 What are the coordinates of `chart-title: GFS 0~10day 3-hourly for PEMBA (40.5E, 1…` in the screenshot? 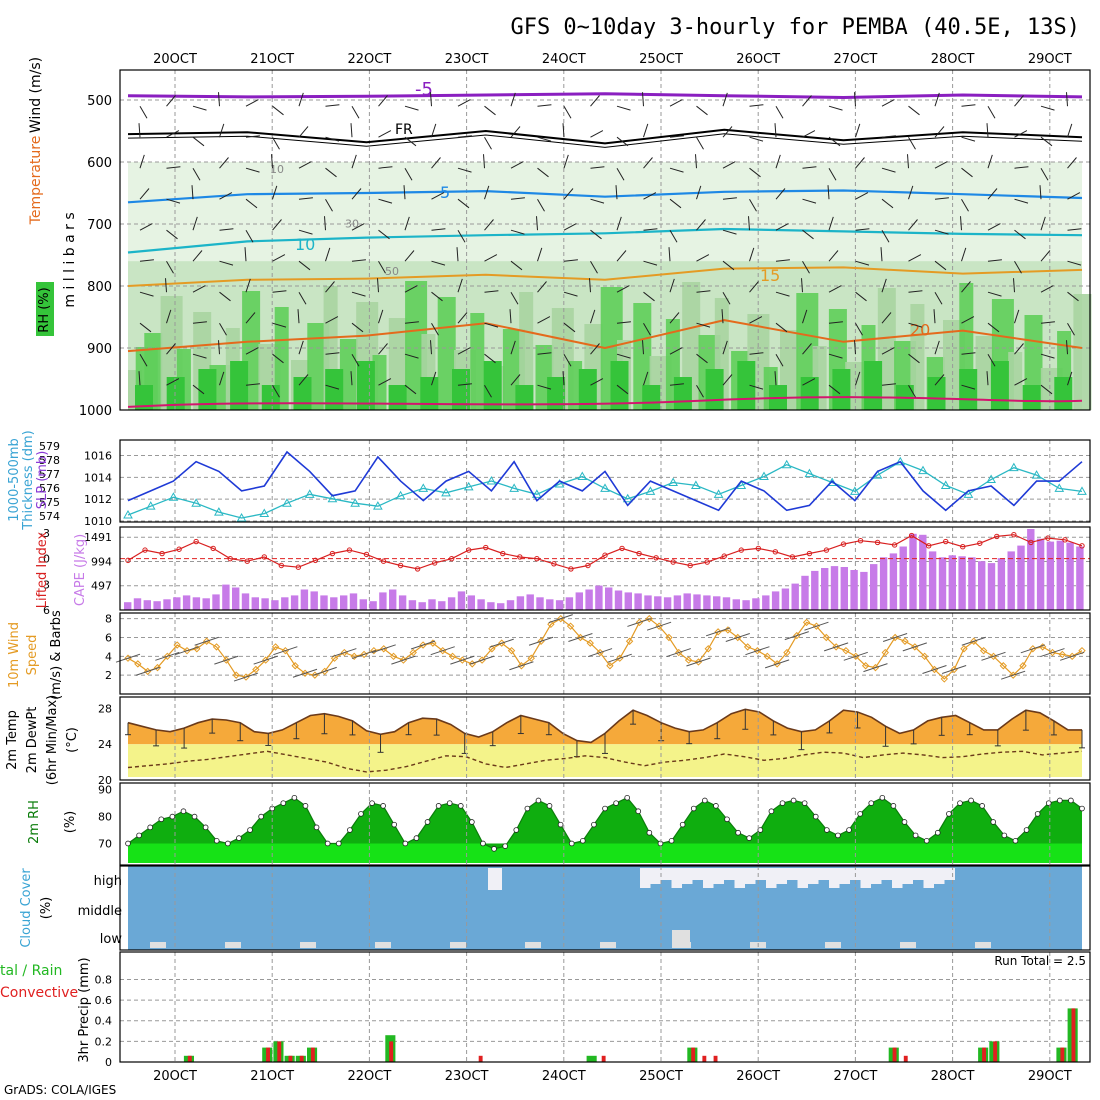 It's located at (795, 27).